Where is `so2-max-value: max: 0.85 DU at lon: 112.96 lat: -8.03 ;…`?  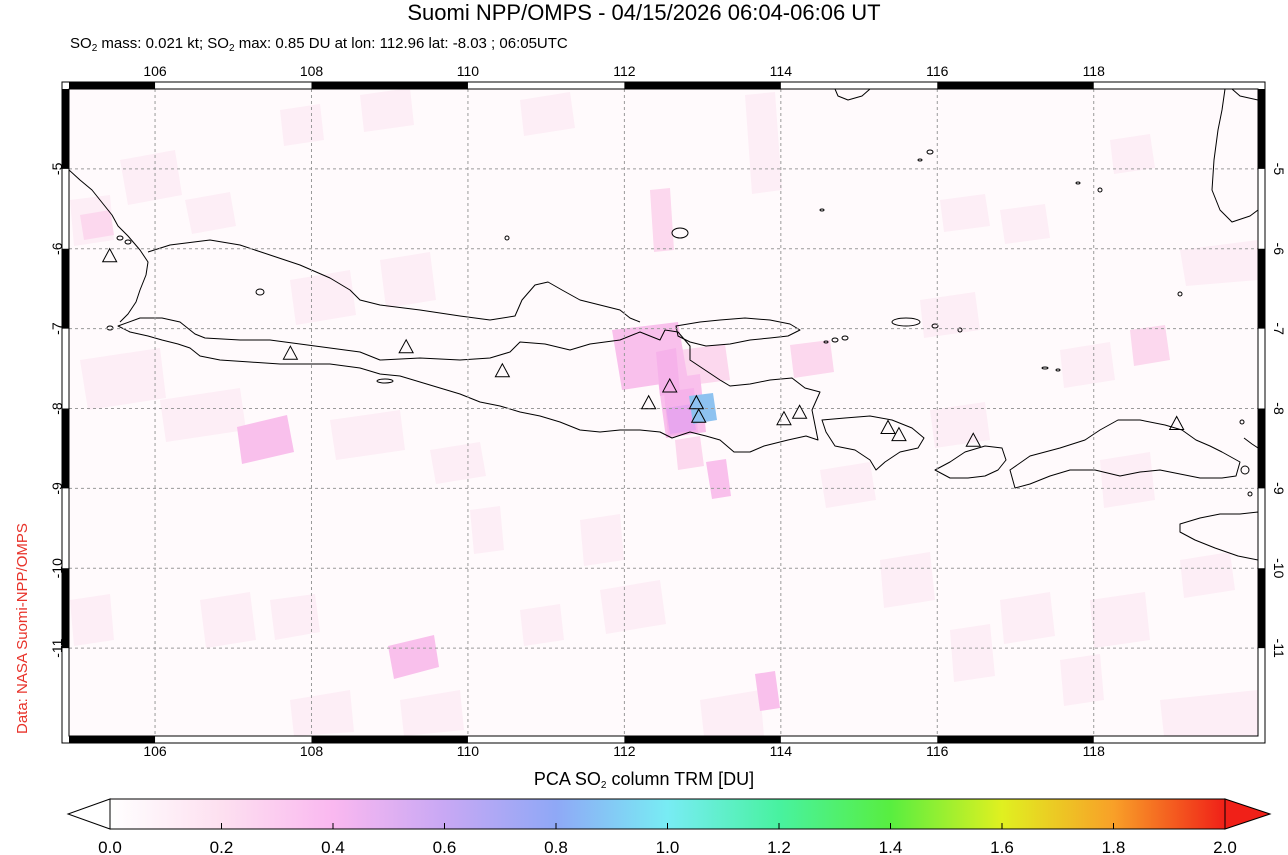 so2-max-value: max: 0.85 DU at lon: 112.96 lat: -8.03 ;… is located at coordinates (401, 43).